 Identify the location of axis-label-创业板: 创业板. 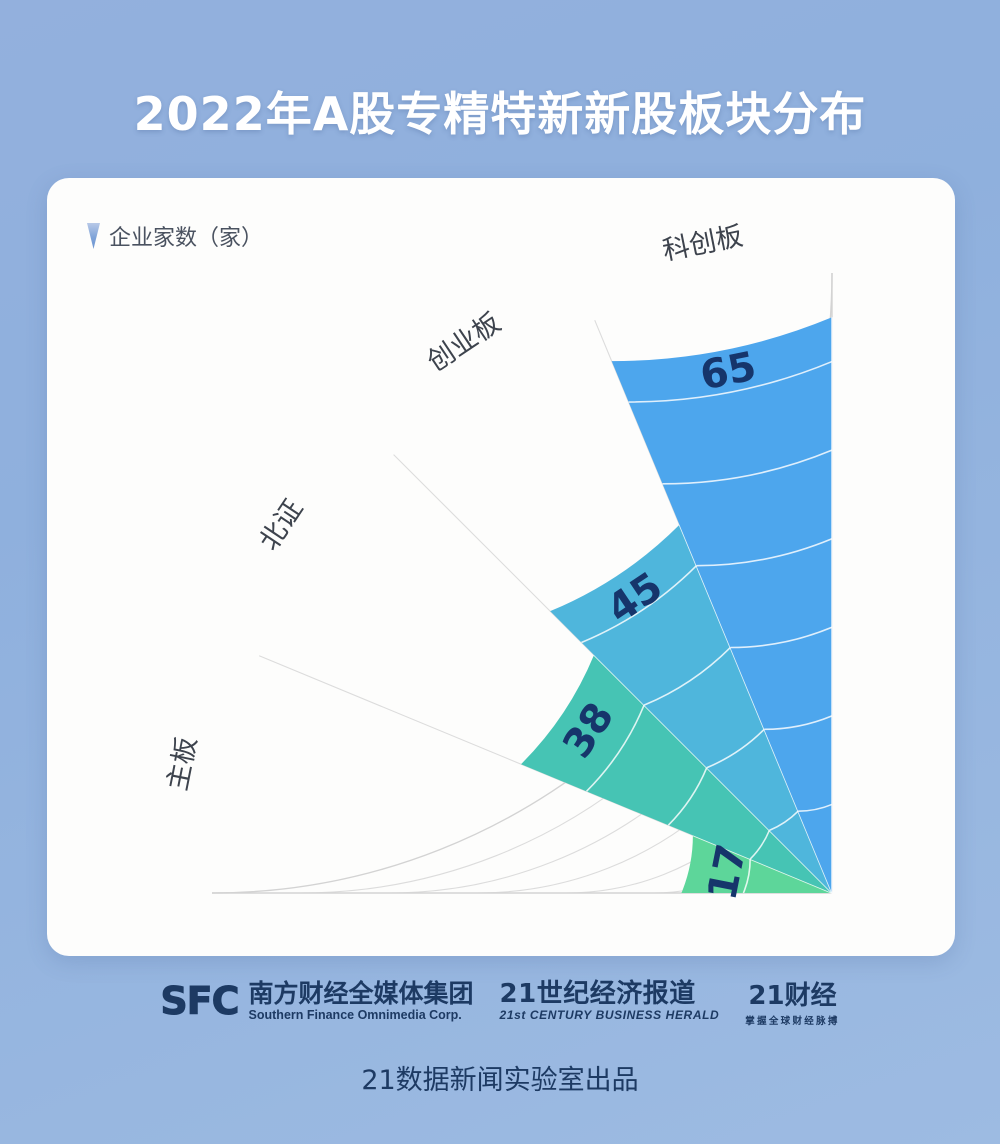
(464, 342).